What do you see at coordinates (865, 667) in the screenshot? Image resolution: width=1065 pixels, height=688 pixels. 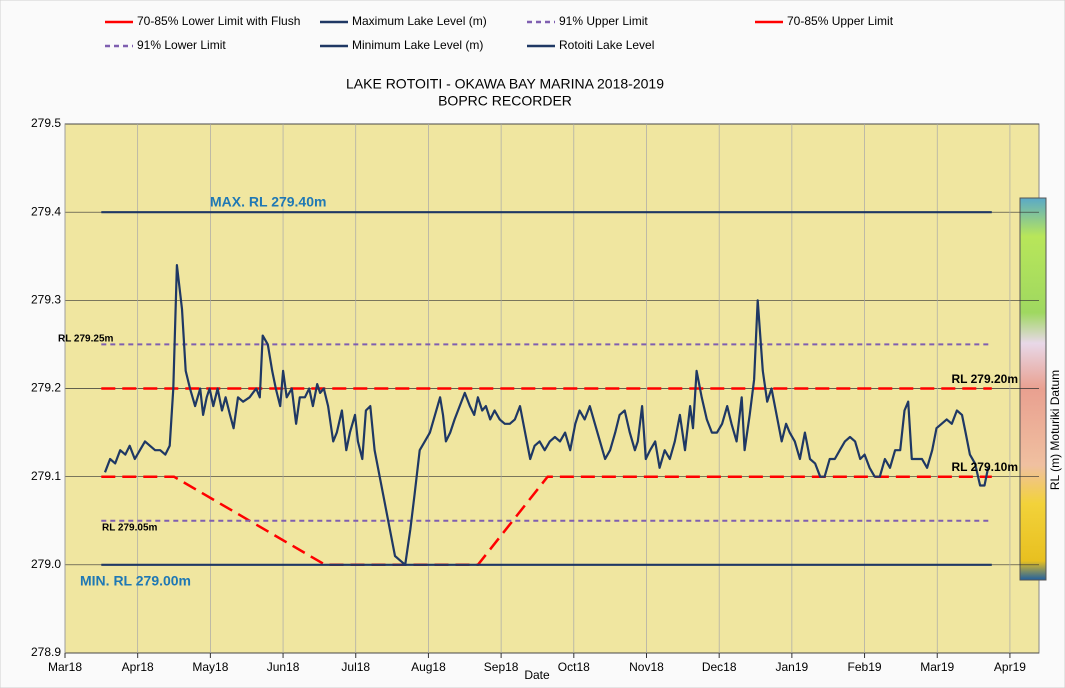 I see `x-tick-label: Feb19` at bounding box center [865, 667].